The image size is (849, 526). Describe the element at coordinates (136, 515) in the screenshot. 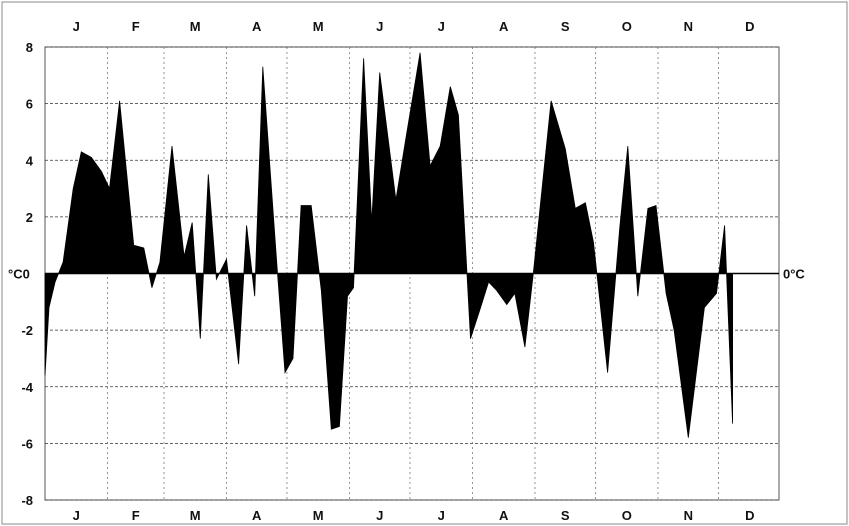

I see `month-label-bottom: F` at that location.